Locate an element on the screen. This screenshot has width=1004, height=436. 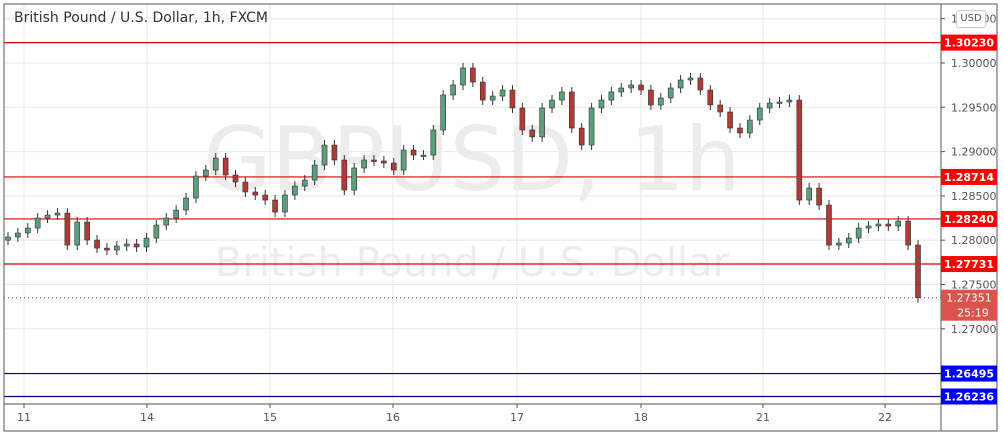
price-tick-label: 1.27500 is located at coordinates (974, 285).